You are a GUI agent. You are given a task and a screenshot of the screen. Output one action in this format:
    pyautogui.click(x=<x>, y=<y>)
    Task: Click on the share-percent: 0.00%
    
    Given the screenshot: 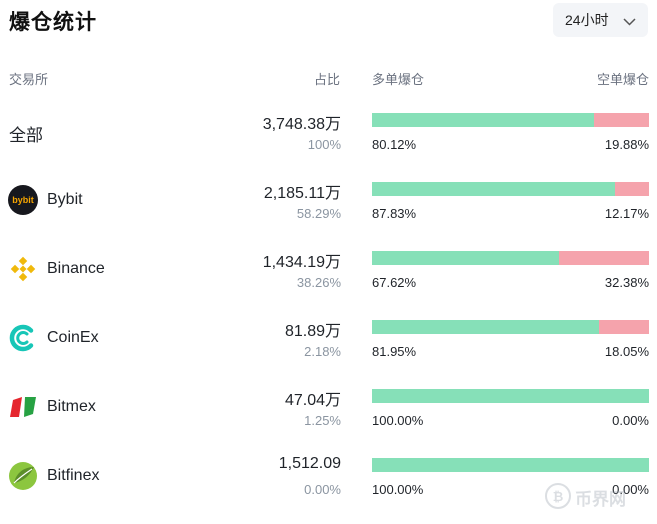 What is the action you would take?
    pyautogui.click(x=322, y=489)
    